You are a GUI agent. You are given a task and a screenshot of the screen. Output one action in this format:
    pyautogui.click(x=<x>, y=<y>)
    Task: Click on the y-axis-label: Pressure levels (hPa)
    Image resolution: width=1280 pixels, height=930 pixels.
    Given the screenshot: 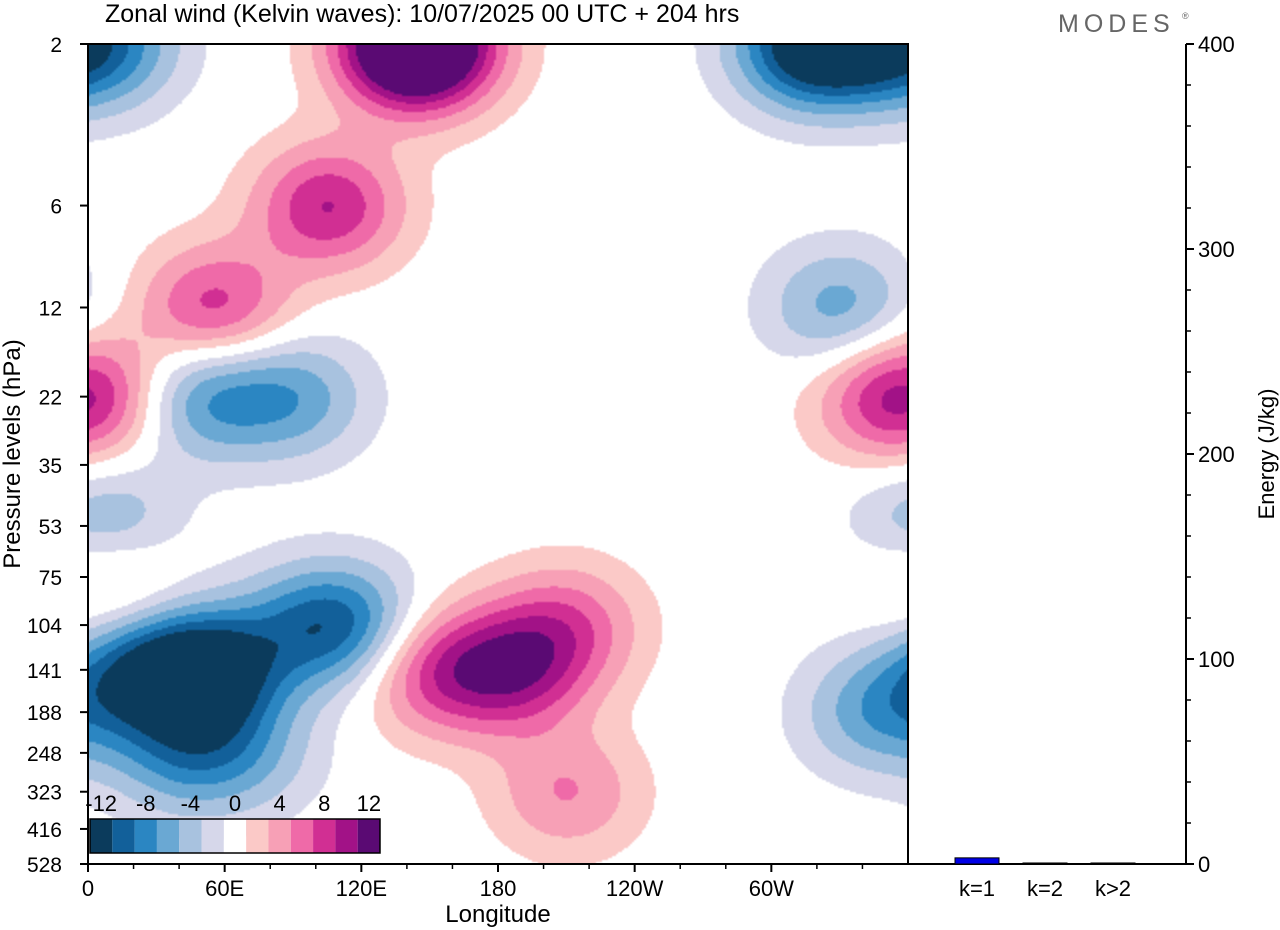 What is the action you would take?
    pyautogui.click(x=13, y=453)
    